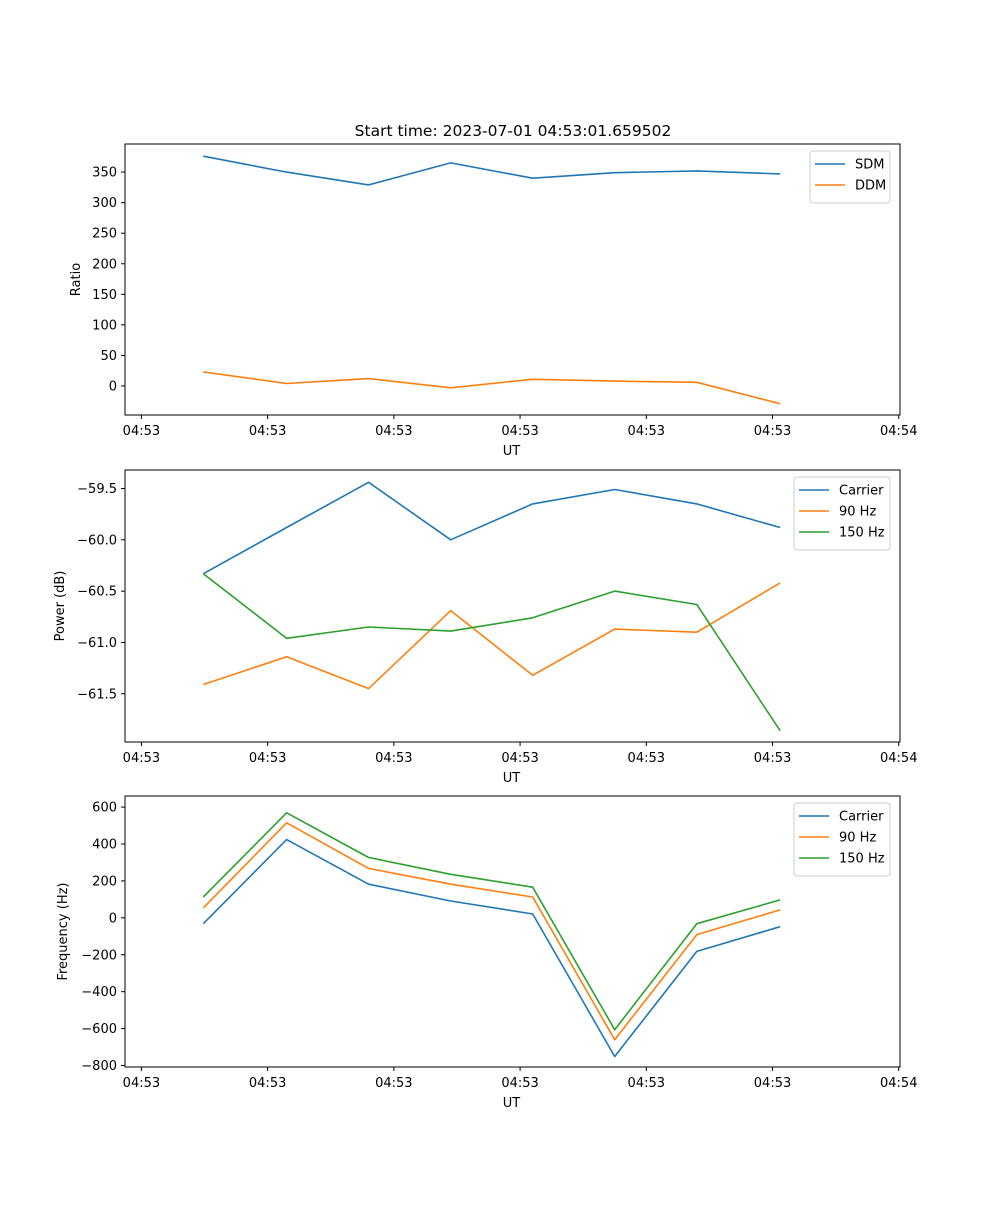 This screenshot has height=1205, width=1000. Describe the element at coordinates (97, 694) in the screenshot. I see `y-tick-label: −61.5` at that location.